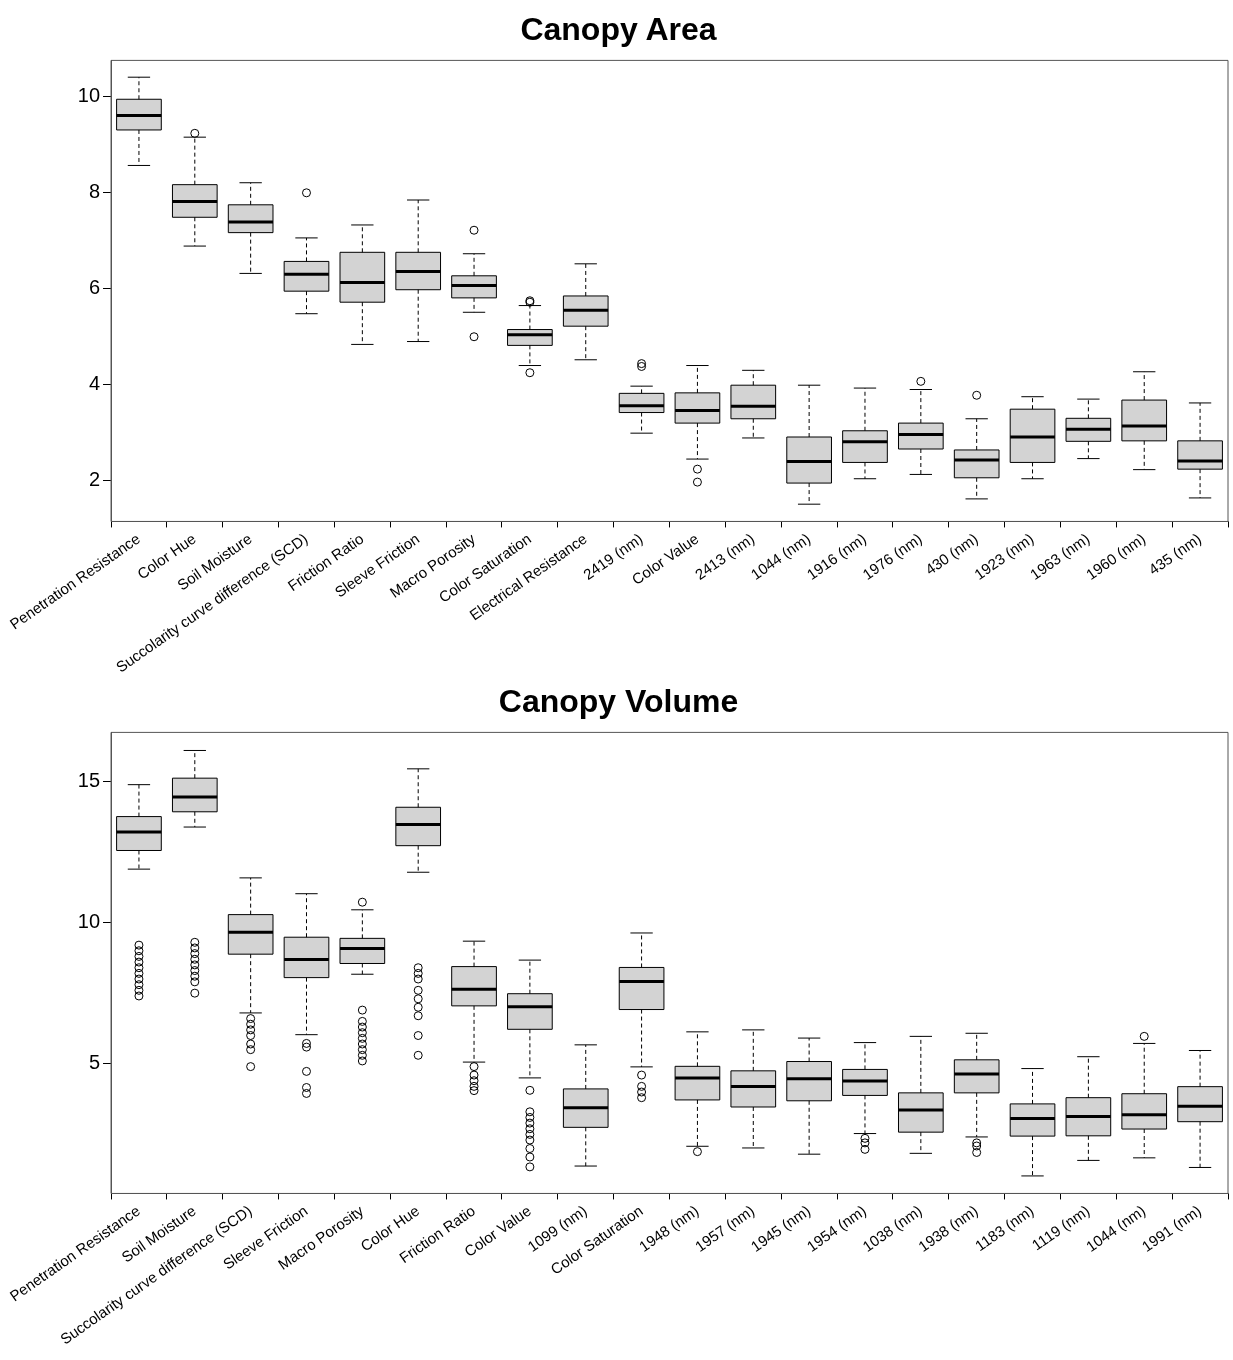 This screenshot has width=1233, height=1360. I want to click on y-tick-label: 8, so click(94, 191).